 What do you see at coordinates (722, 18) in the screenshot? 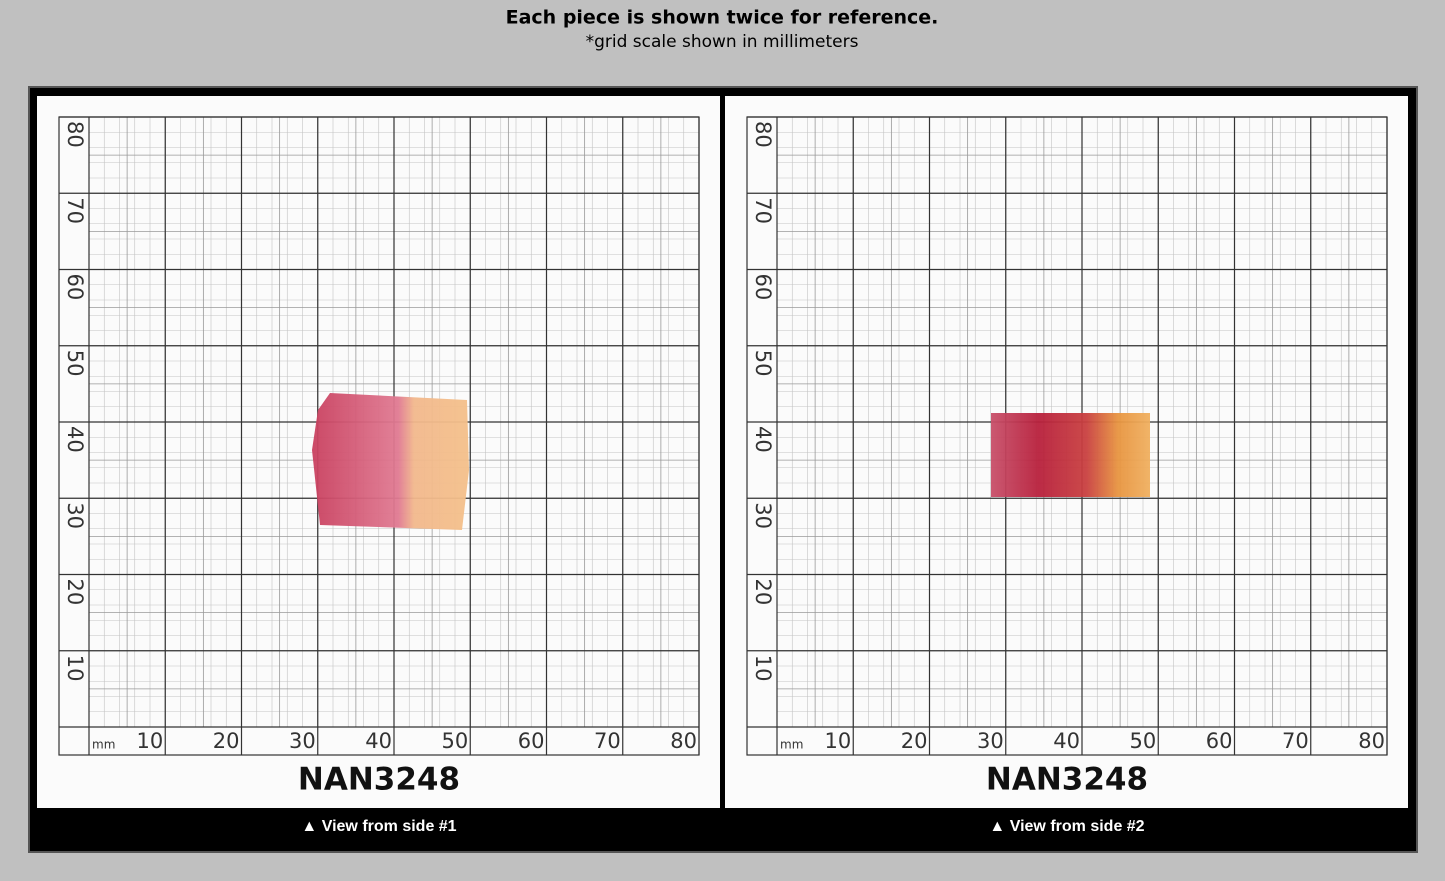
I see `title: Each piece is shown twice for reference.` at bounding box center [722, 18].